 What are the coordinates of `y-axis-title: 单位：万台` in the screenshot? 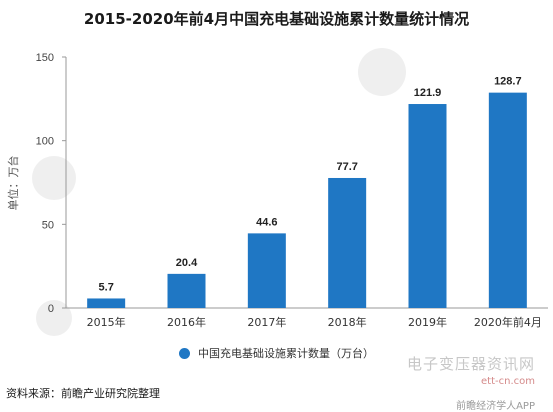 It's located at (13, 183).